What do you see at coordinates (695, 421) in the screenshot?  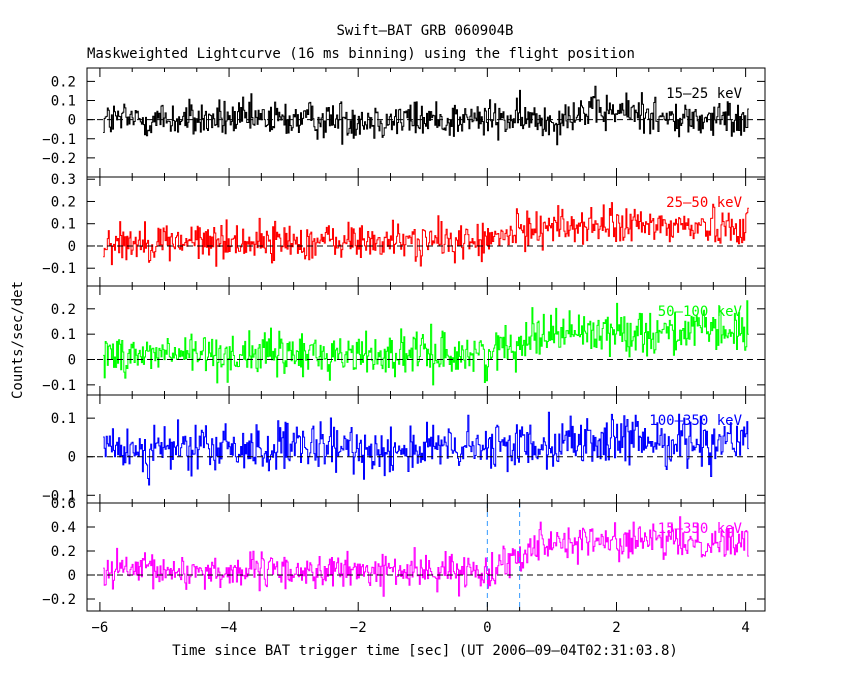 I see `band-label: 100–350 keV` at bounding box center [695, 421].